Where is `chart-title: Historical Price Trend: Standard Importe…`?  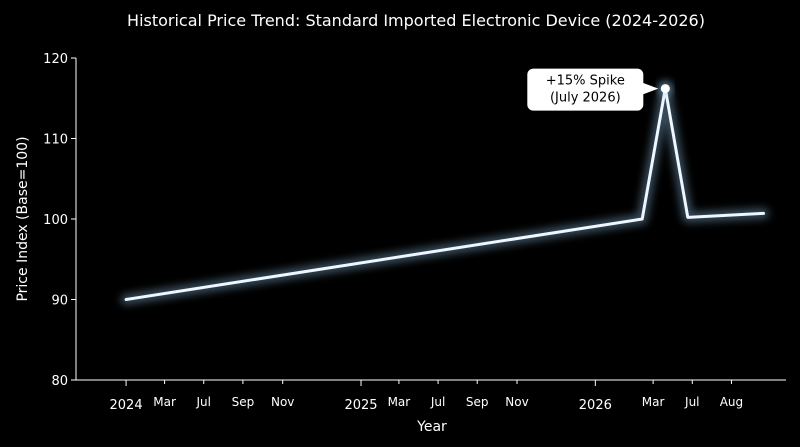 chart-title: Historical Price Trend: Standard Importe… is located at coordinates (416, 20).